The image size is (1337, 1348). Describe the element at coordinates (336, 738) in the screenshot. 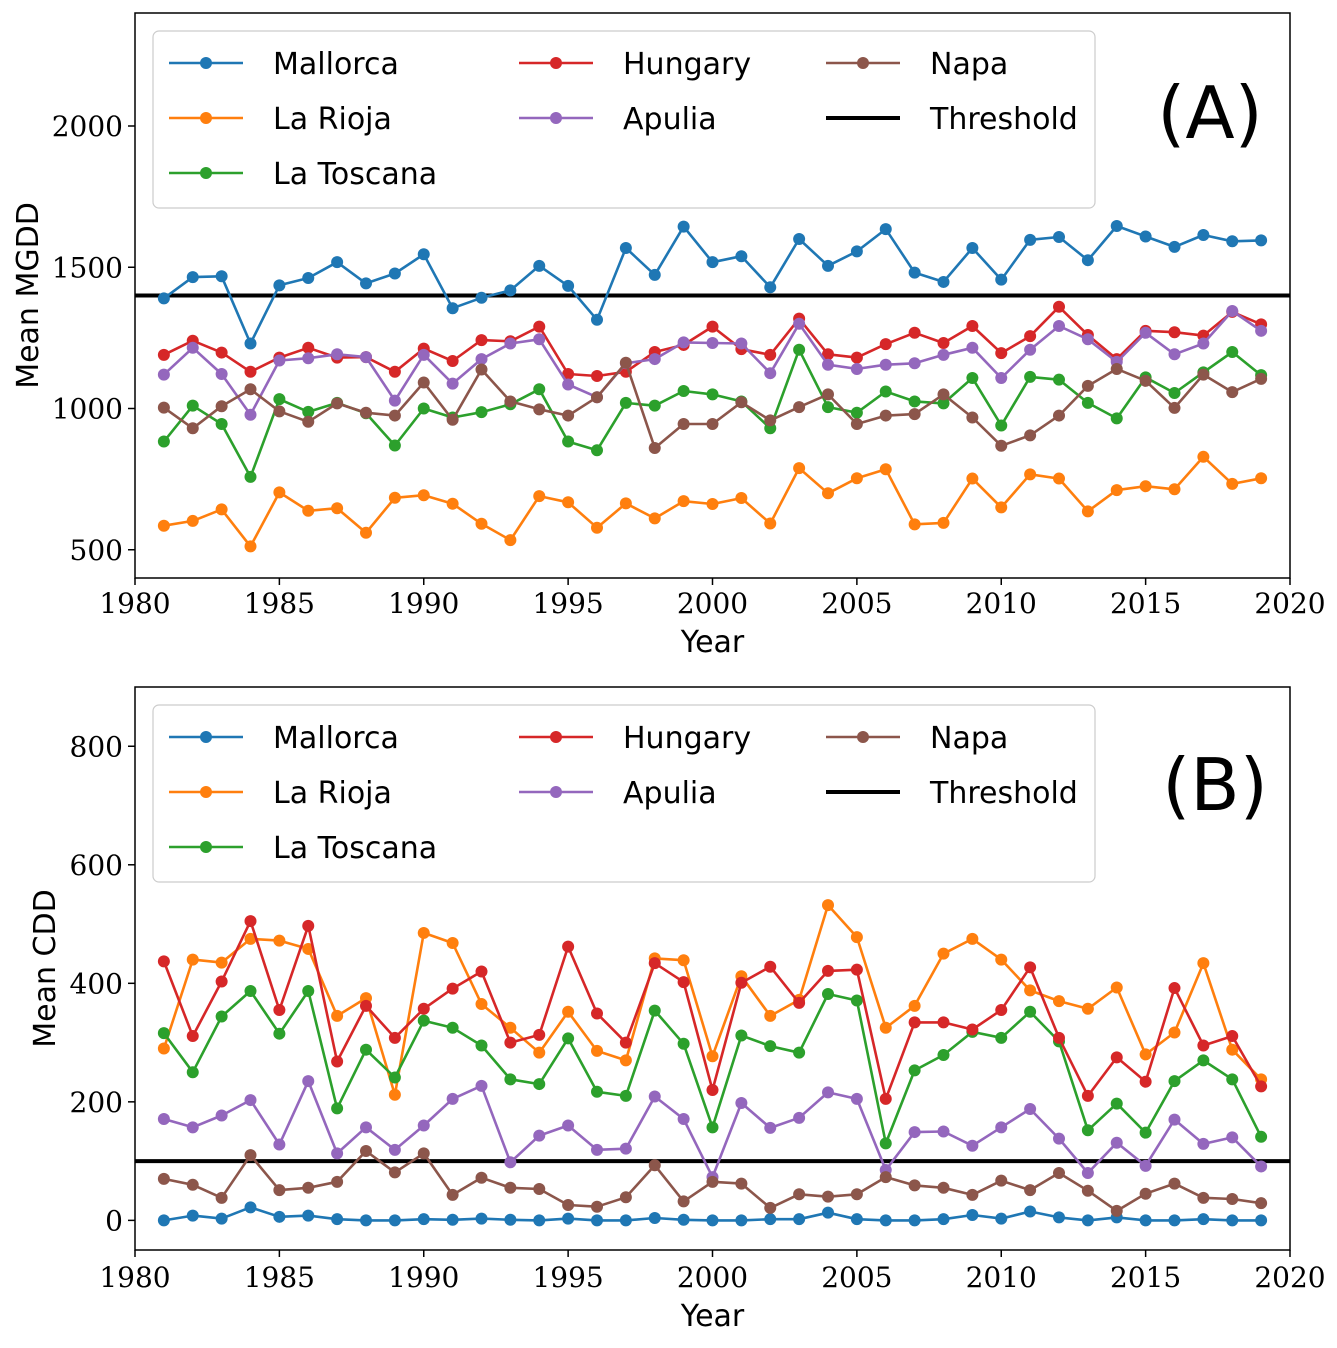

I see `legend-label: Mallorca` at that location.